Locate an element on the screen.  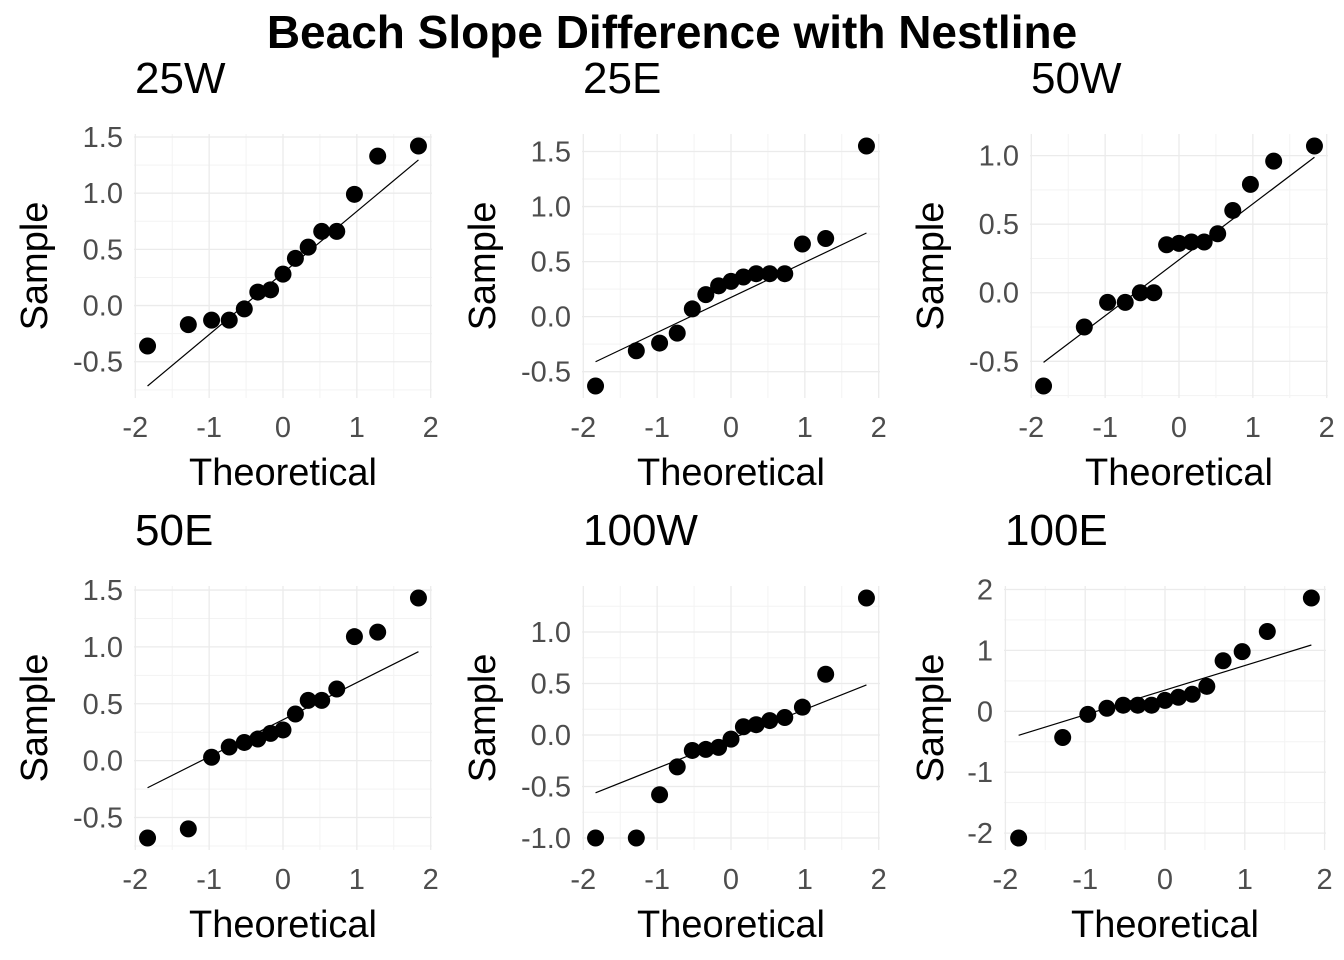
panel-title: 25E is located at coordinates (622, 78).